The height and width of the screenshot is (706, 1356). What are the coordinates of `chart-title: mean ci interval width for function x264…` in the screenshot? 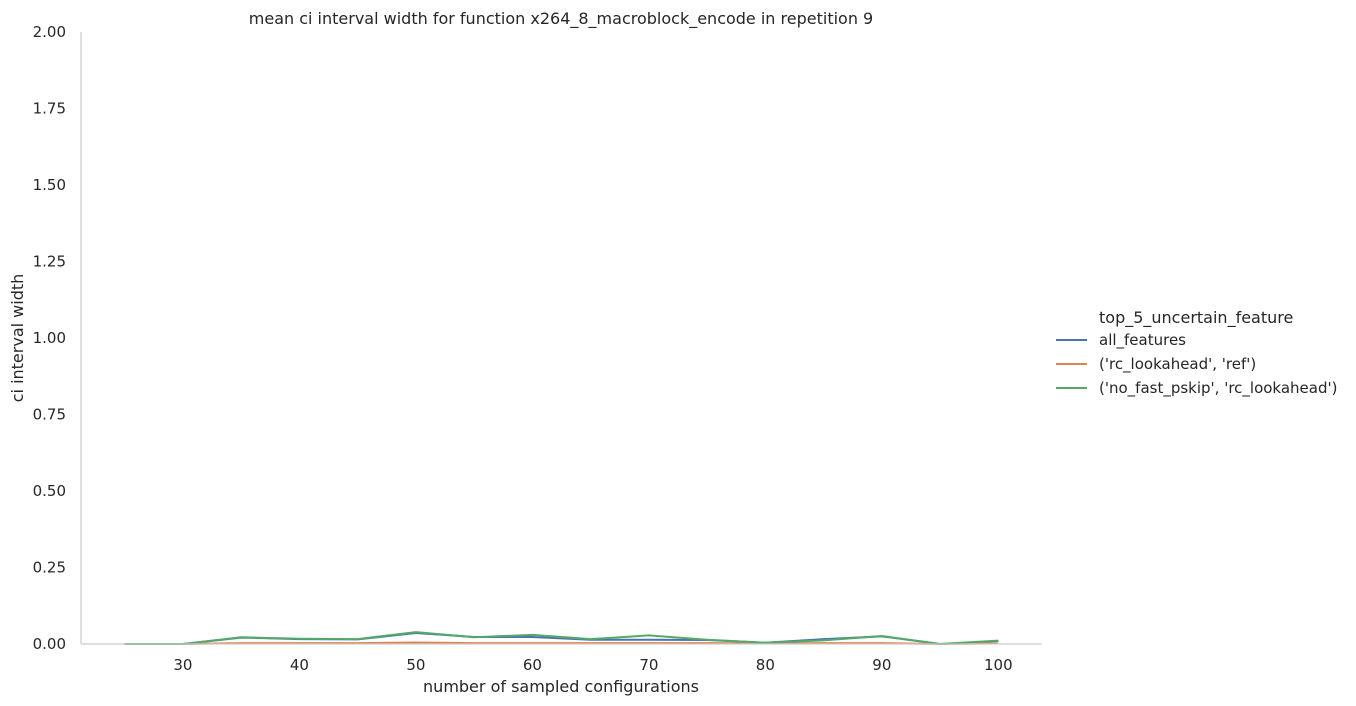 It's located at (561, 19).